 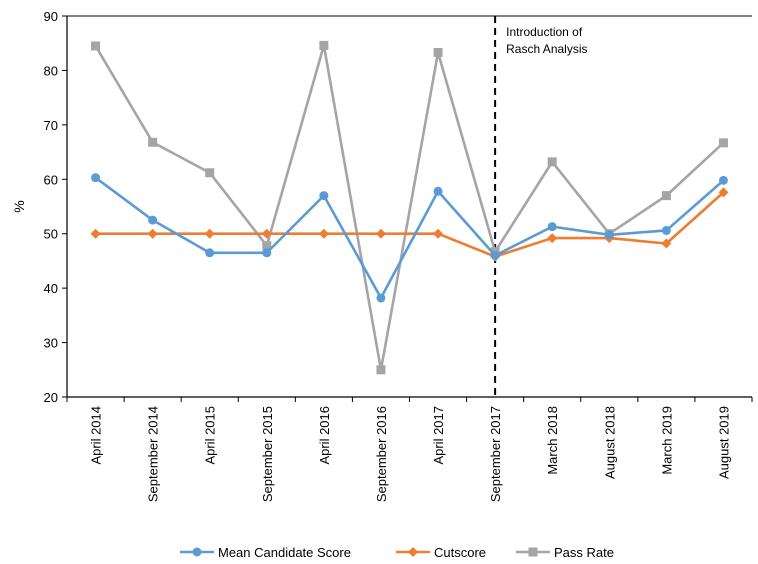 What do you see at coordinates (96, 435) in the screenshot?
I see `x-tick-label: April 2014` at bounding box center [96, 435].